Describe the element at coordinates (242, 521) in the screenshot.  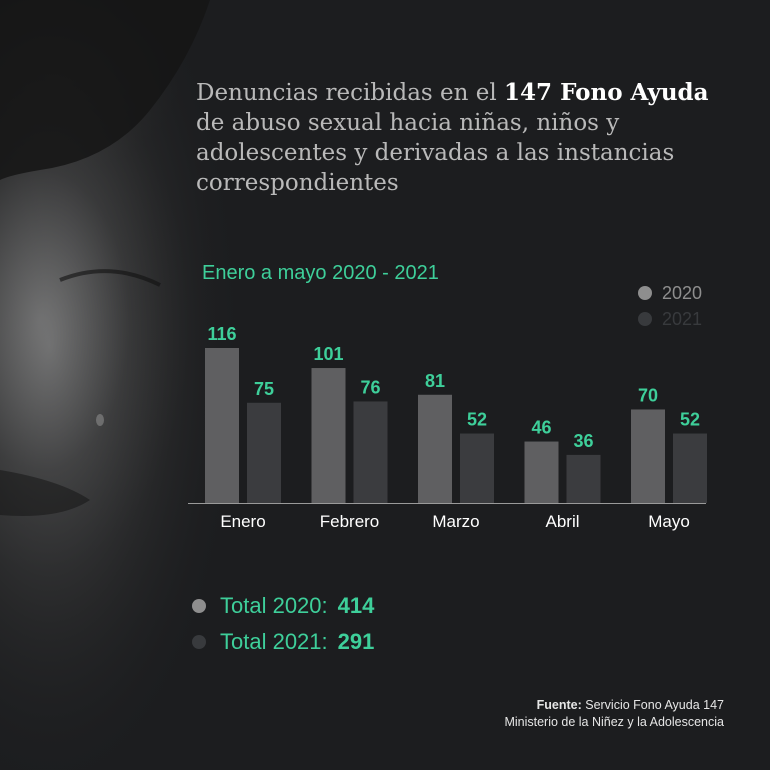
I see `category-label: Enero` at that location.